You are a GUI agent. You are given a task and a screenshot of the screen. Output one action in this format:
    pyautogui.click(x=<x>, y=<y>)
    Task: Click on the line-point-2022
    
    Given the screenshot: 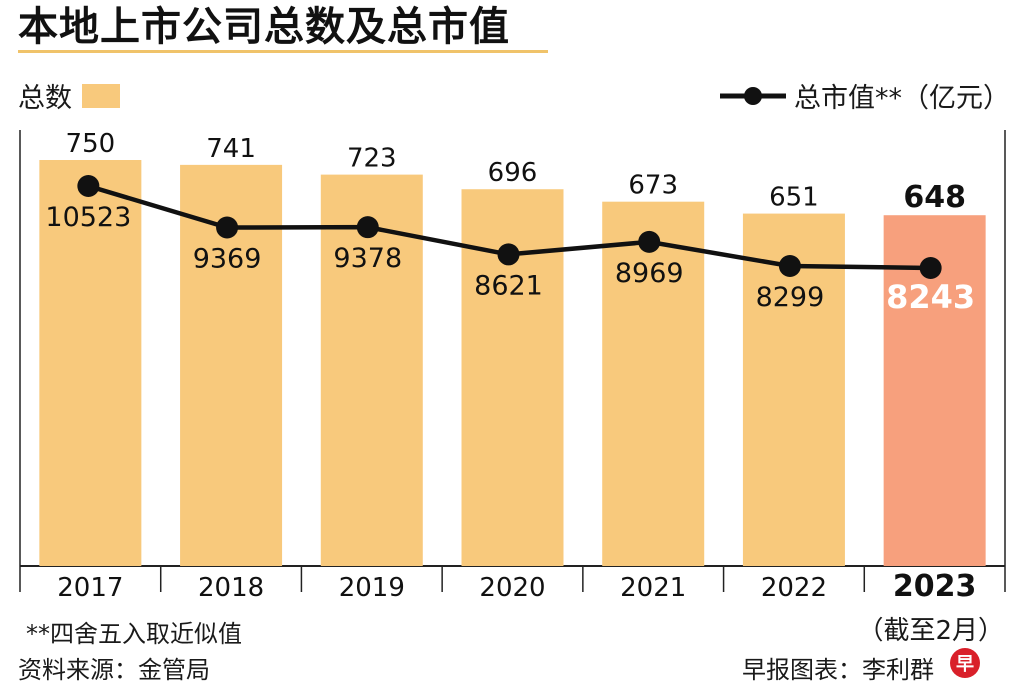 What is the action you would take?
    pyautogui.click(x=789, y=265)
    